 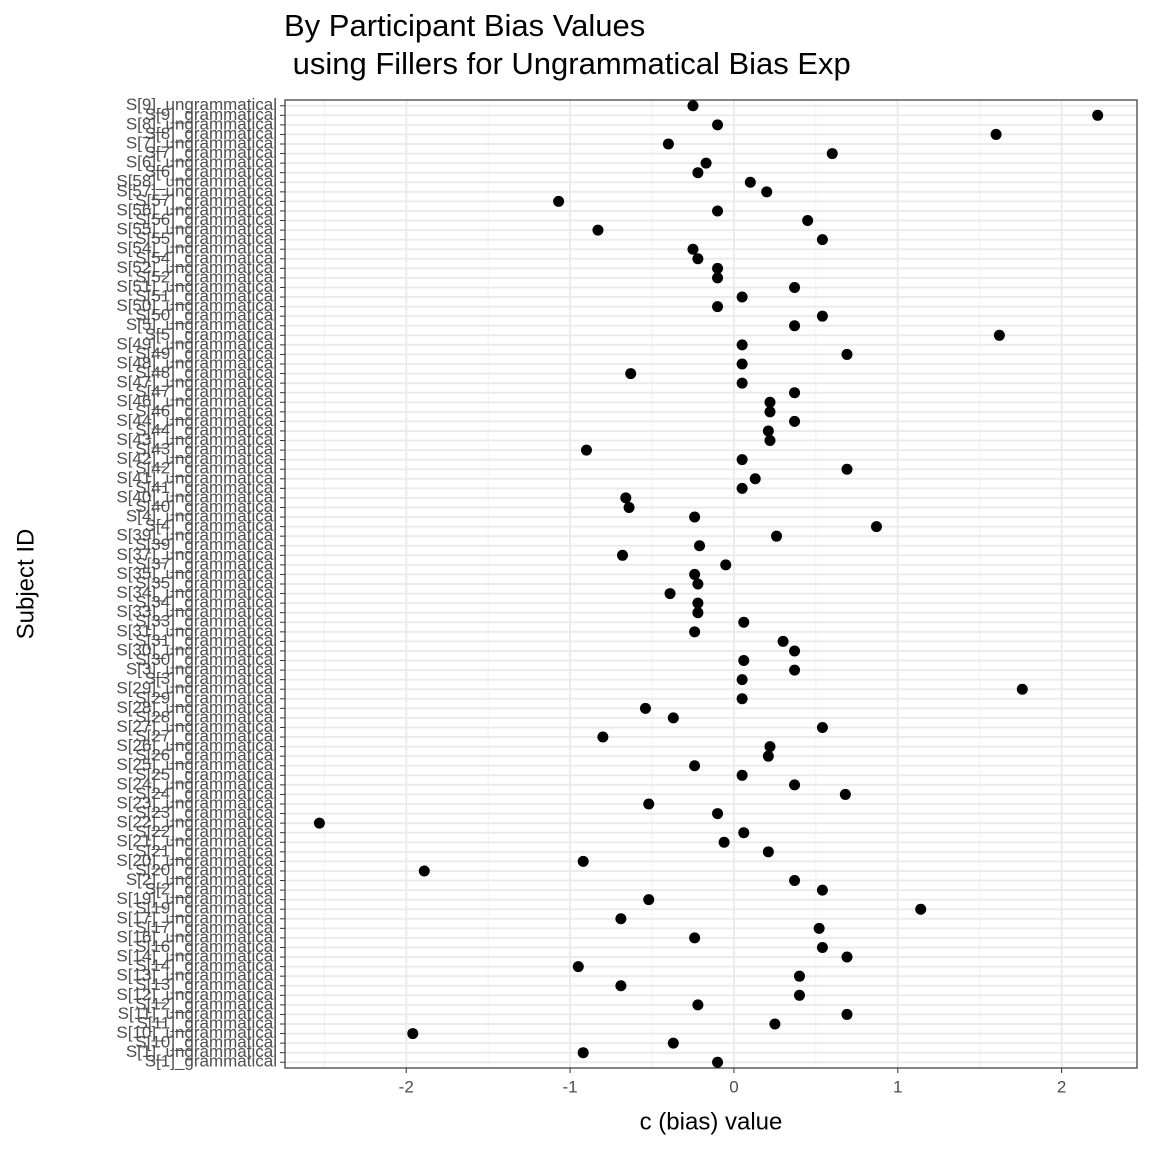 I want to click on y-tick-label: S[51]_ungrammatical, so click(x=196, y=286).